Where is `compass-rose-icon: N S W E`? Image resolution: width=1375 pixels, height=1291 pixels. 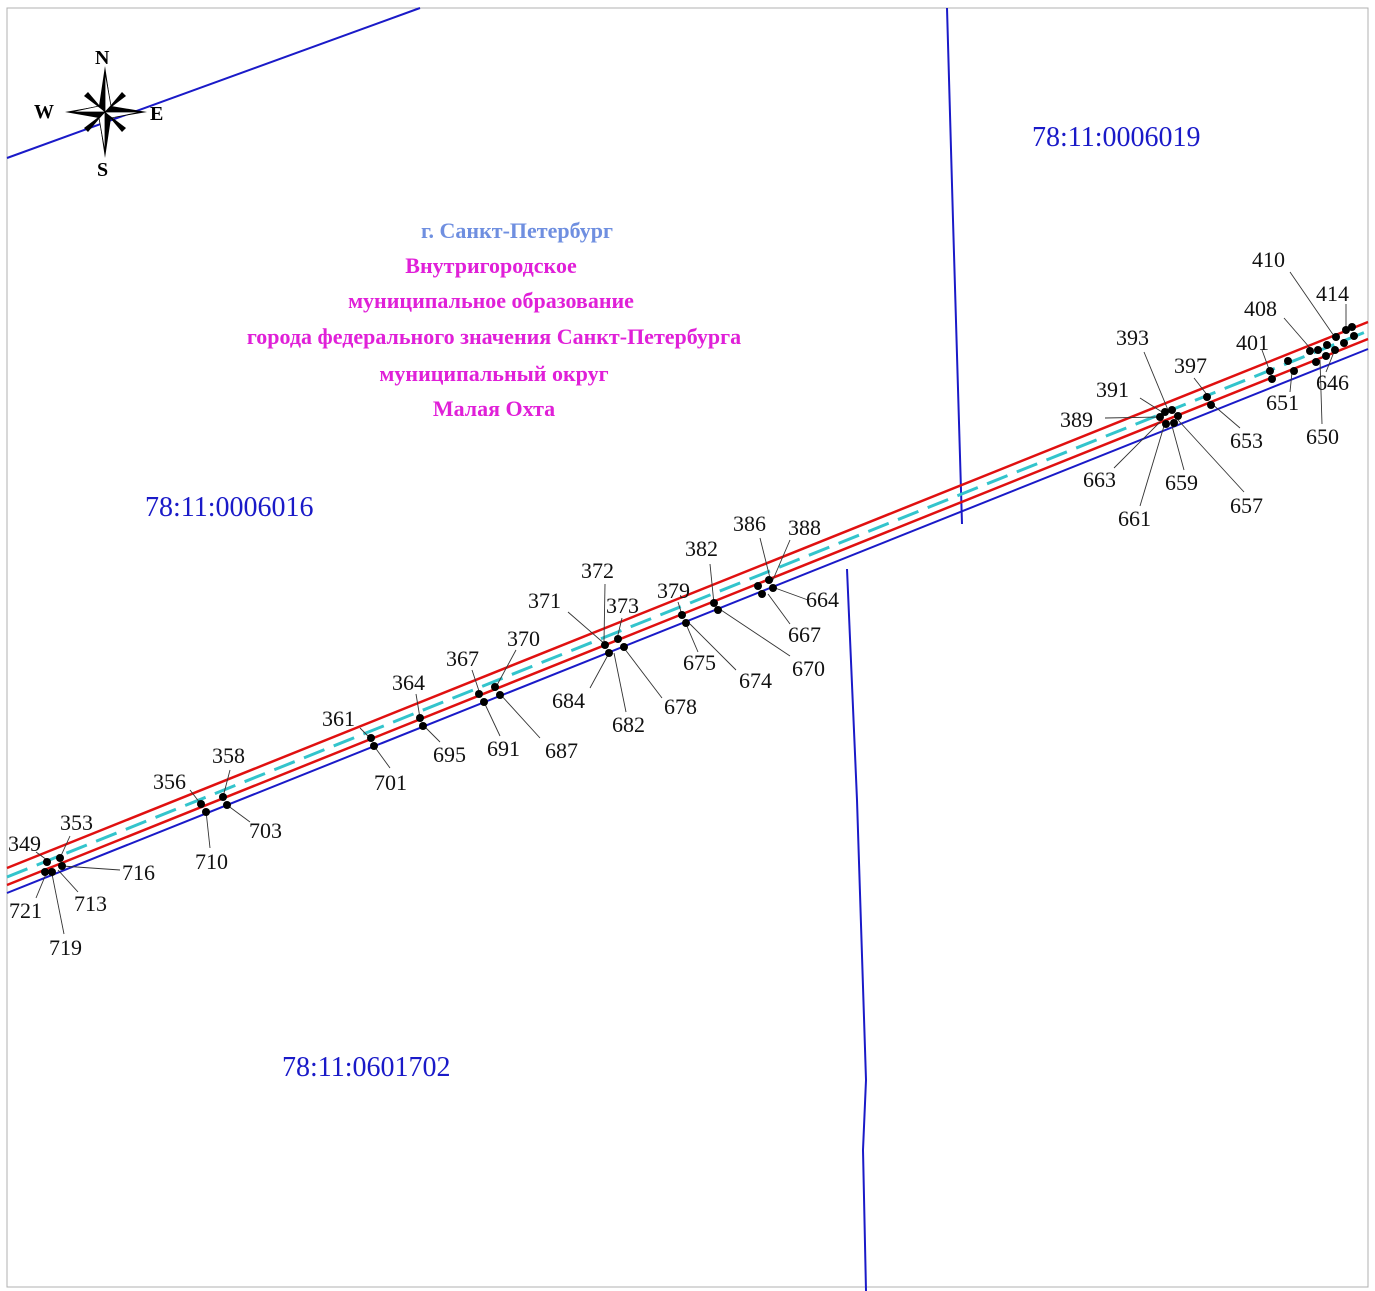 compass-rose-icon: N S W E is located at coordinates (98, 114).